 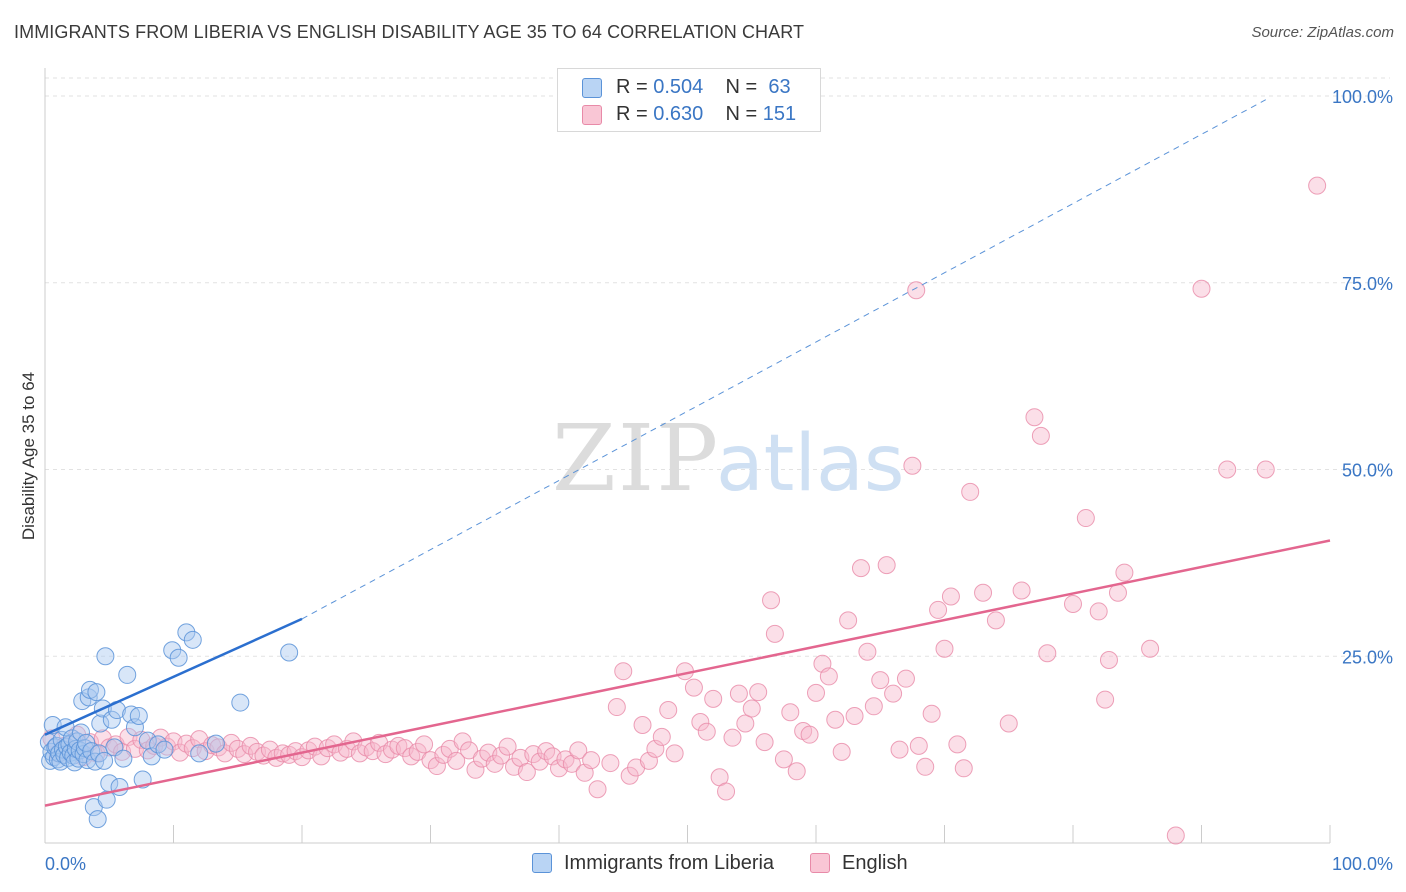 What do you see at coordinates (169, 726) in the screenshot?
I see `liberia-points` at bounding box center [169, 726].